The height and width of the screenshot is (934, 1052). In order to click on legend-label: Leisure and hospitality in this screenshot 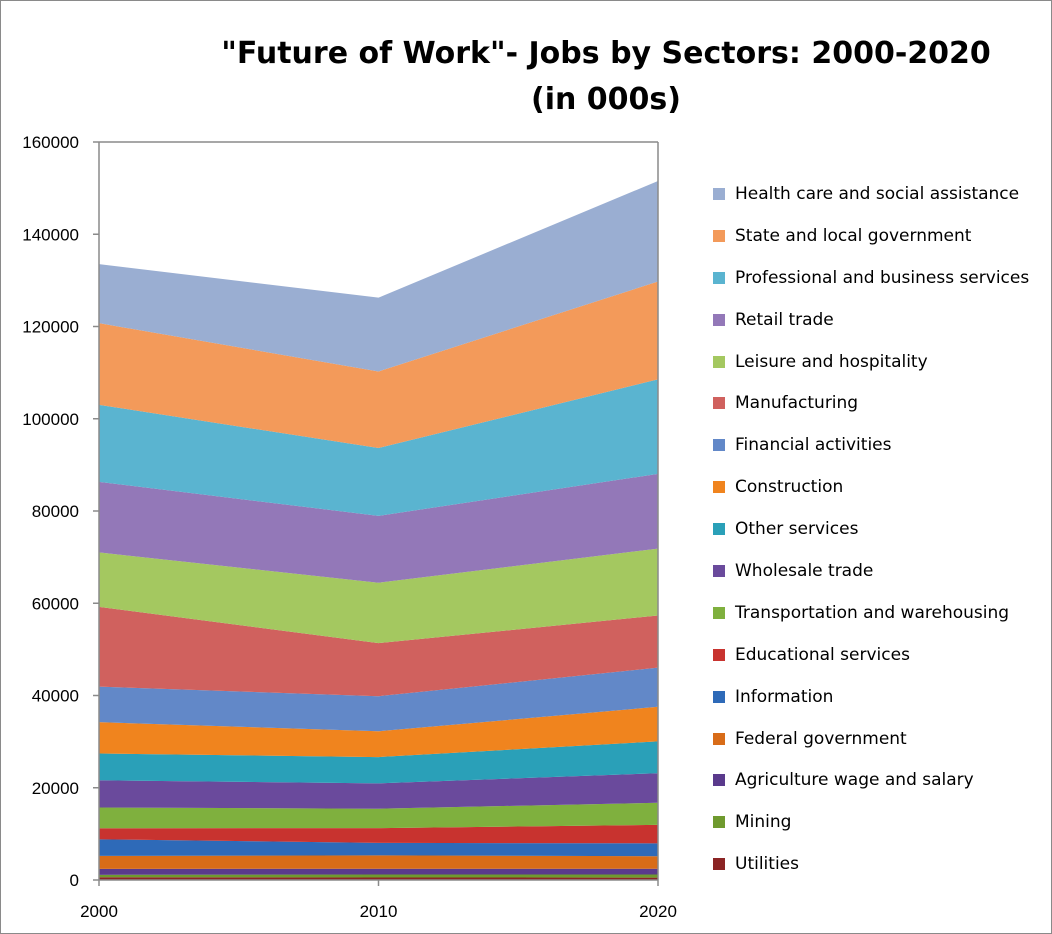, I will do `click(831, 361)`.